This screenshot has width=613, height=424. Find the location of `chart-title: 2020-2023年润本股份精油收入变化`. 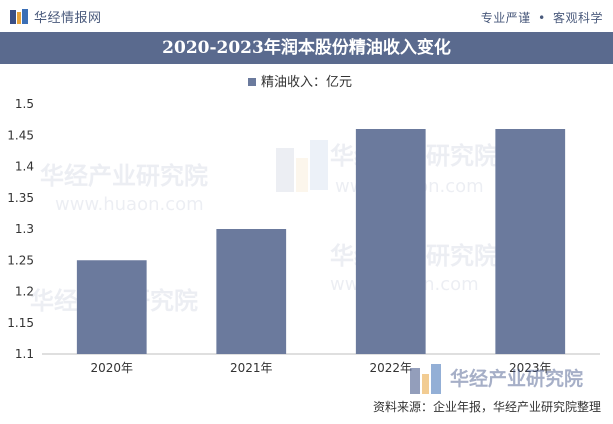

chart-title: 2020-2023年润本股份精油收入变化 is located at coordinates (306, 48).